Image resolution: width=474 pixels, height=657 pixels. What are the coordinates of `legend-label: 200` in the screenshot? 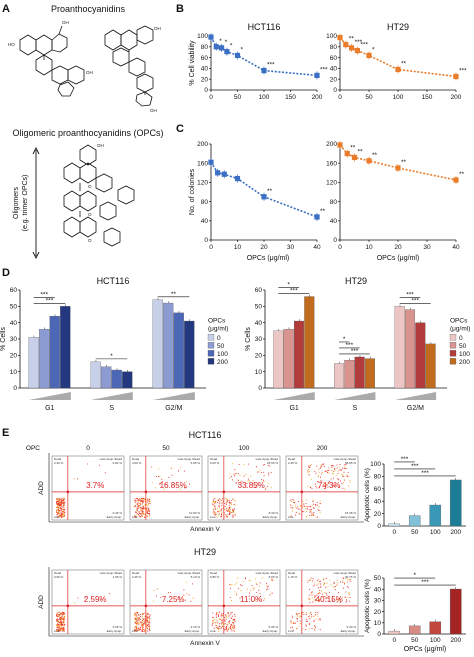 It's located at (222, 362).